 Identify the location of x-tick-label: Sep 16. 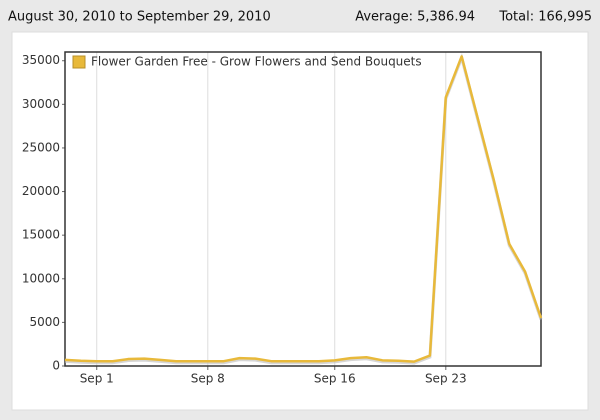
(335, 379).